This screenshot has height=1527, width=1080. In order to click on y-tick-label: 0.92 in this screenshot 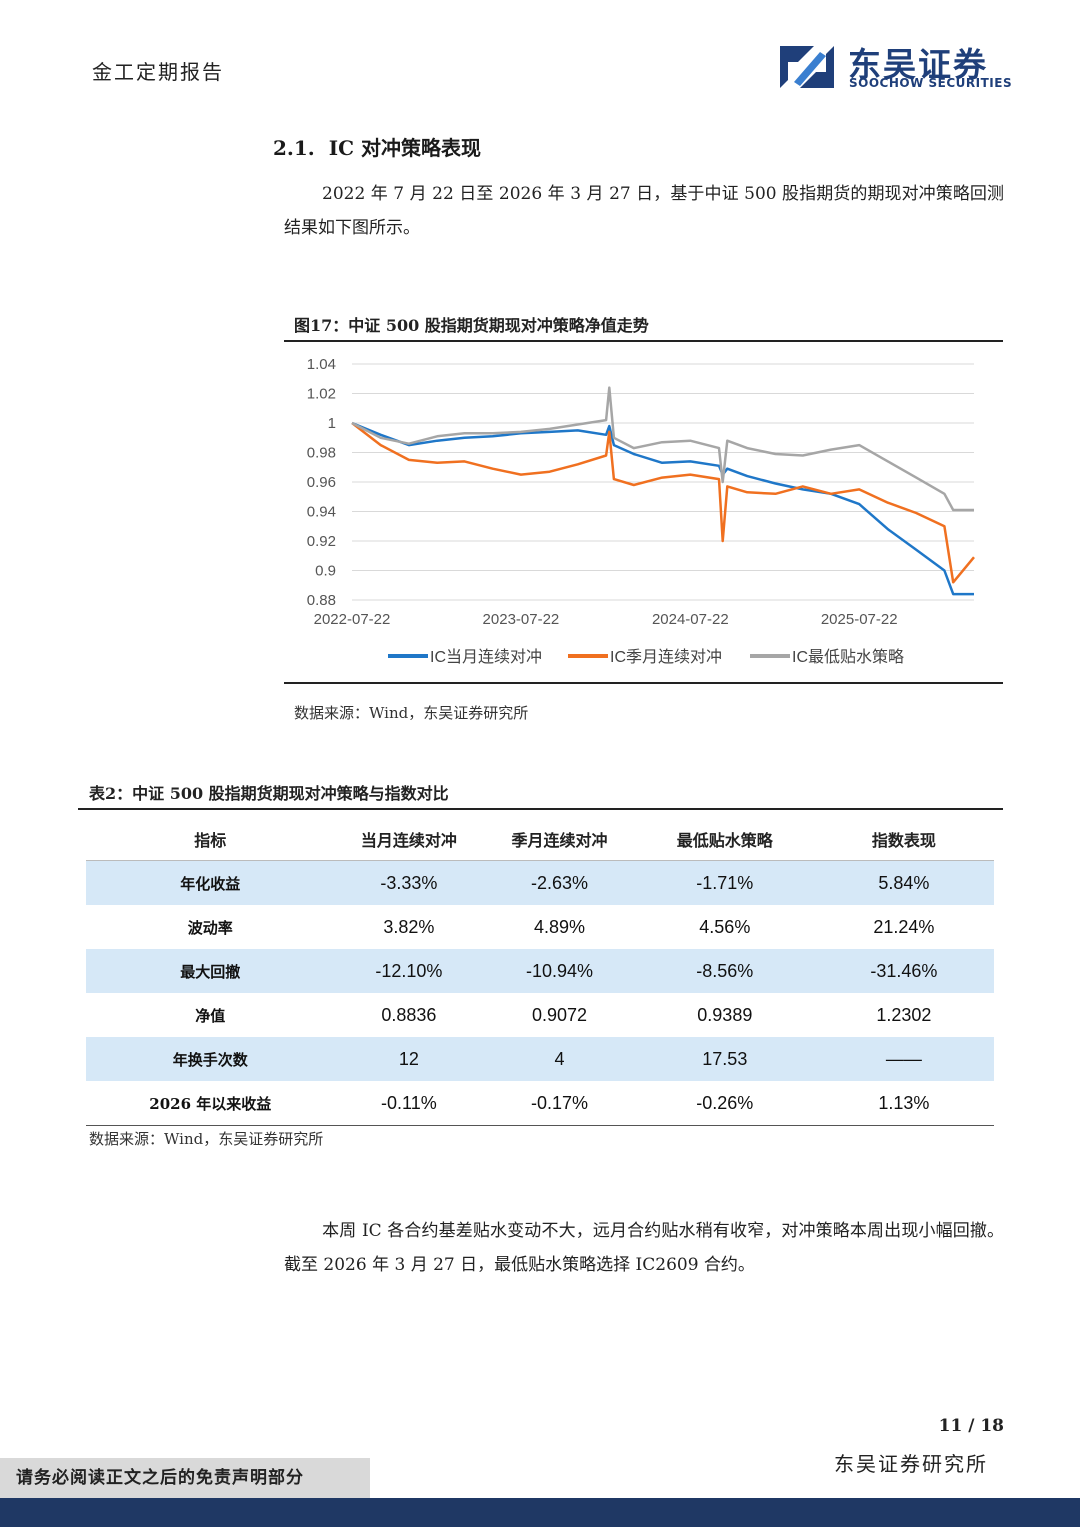, I will do `click(321, 541)`.